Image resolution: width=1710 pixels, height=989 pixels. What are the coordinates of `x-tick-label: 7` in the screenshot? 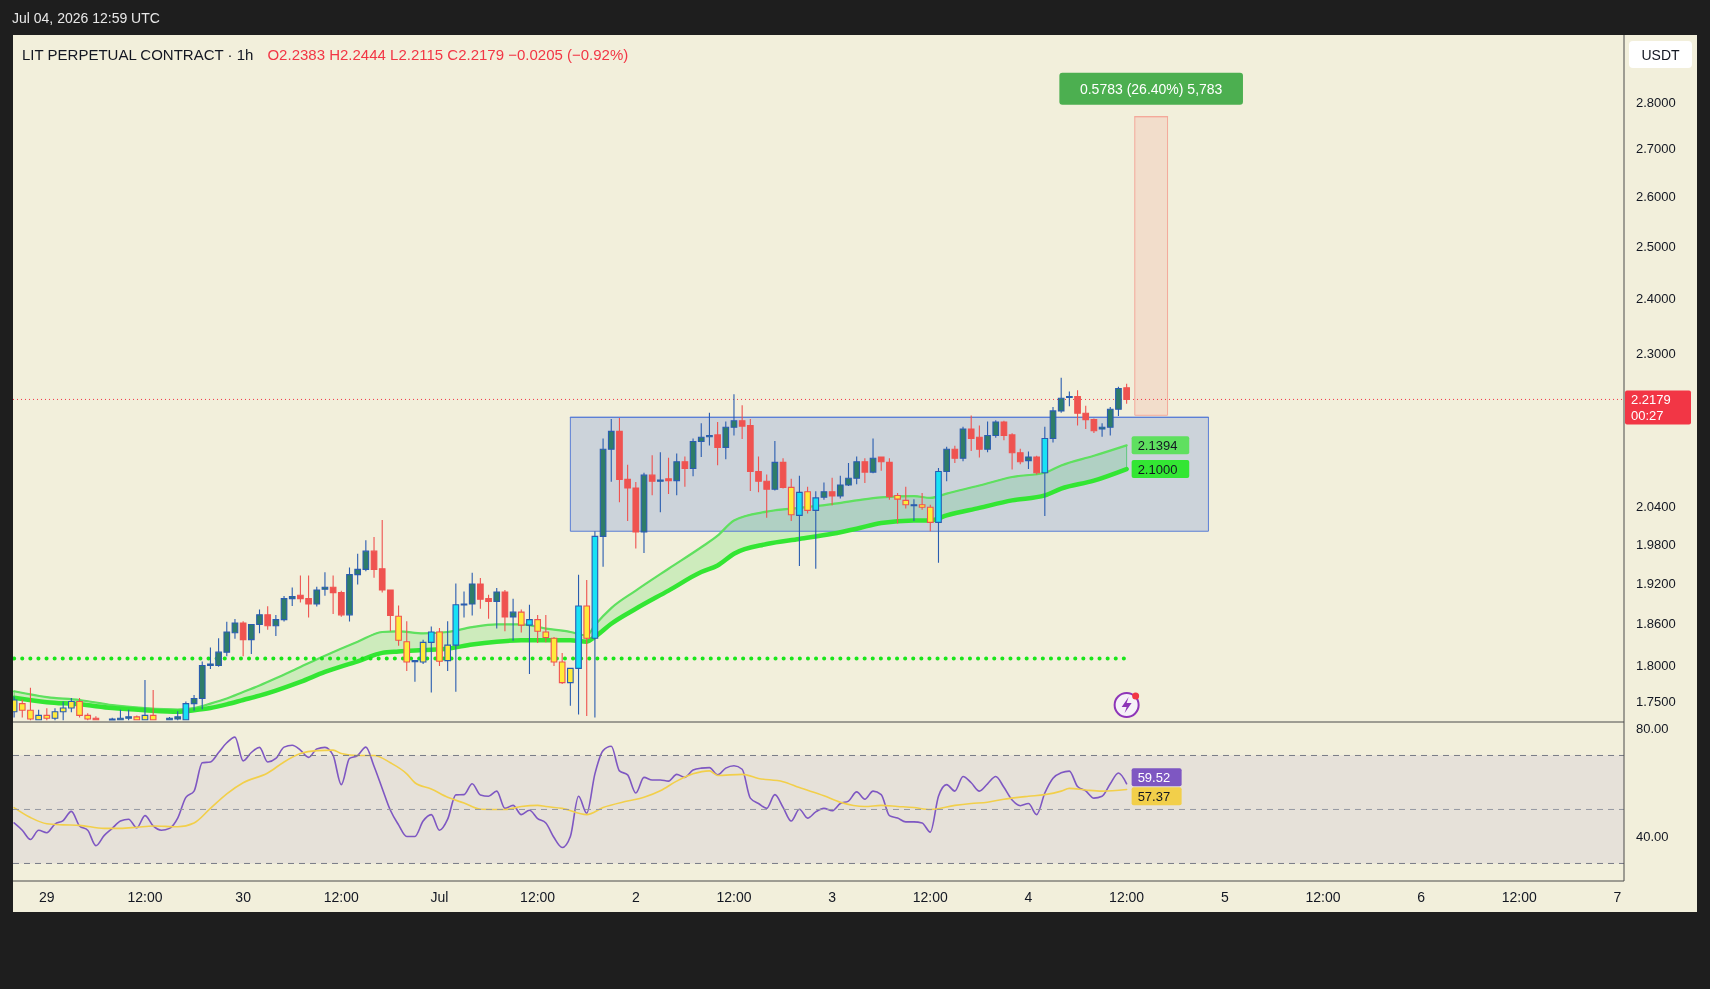 It's located at (1617, 897).